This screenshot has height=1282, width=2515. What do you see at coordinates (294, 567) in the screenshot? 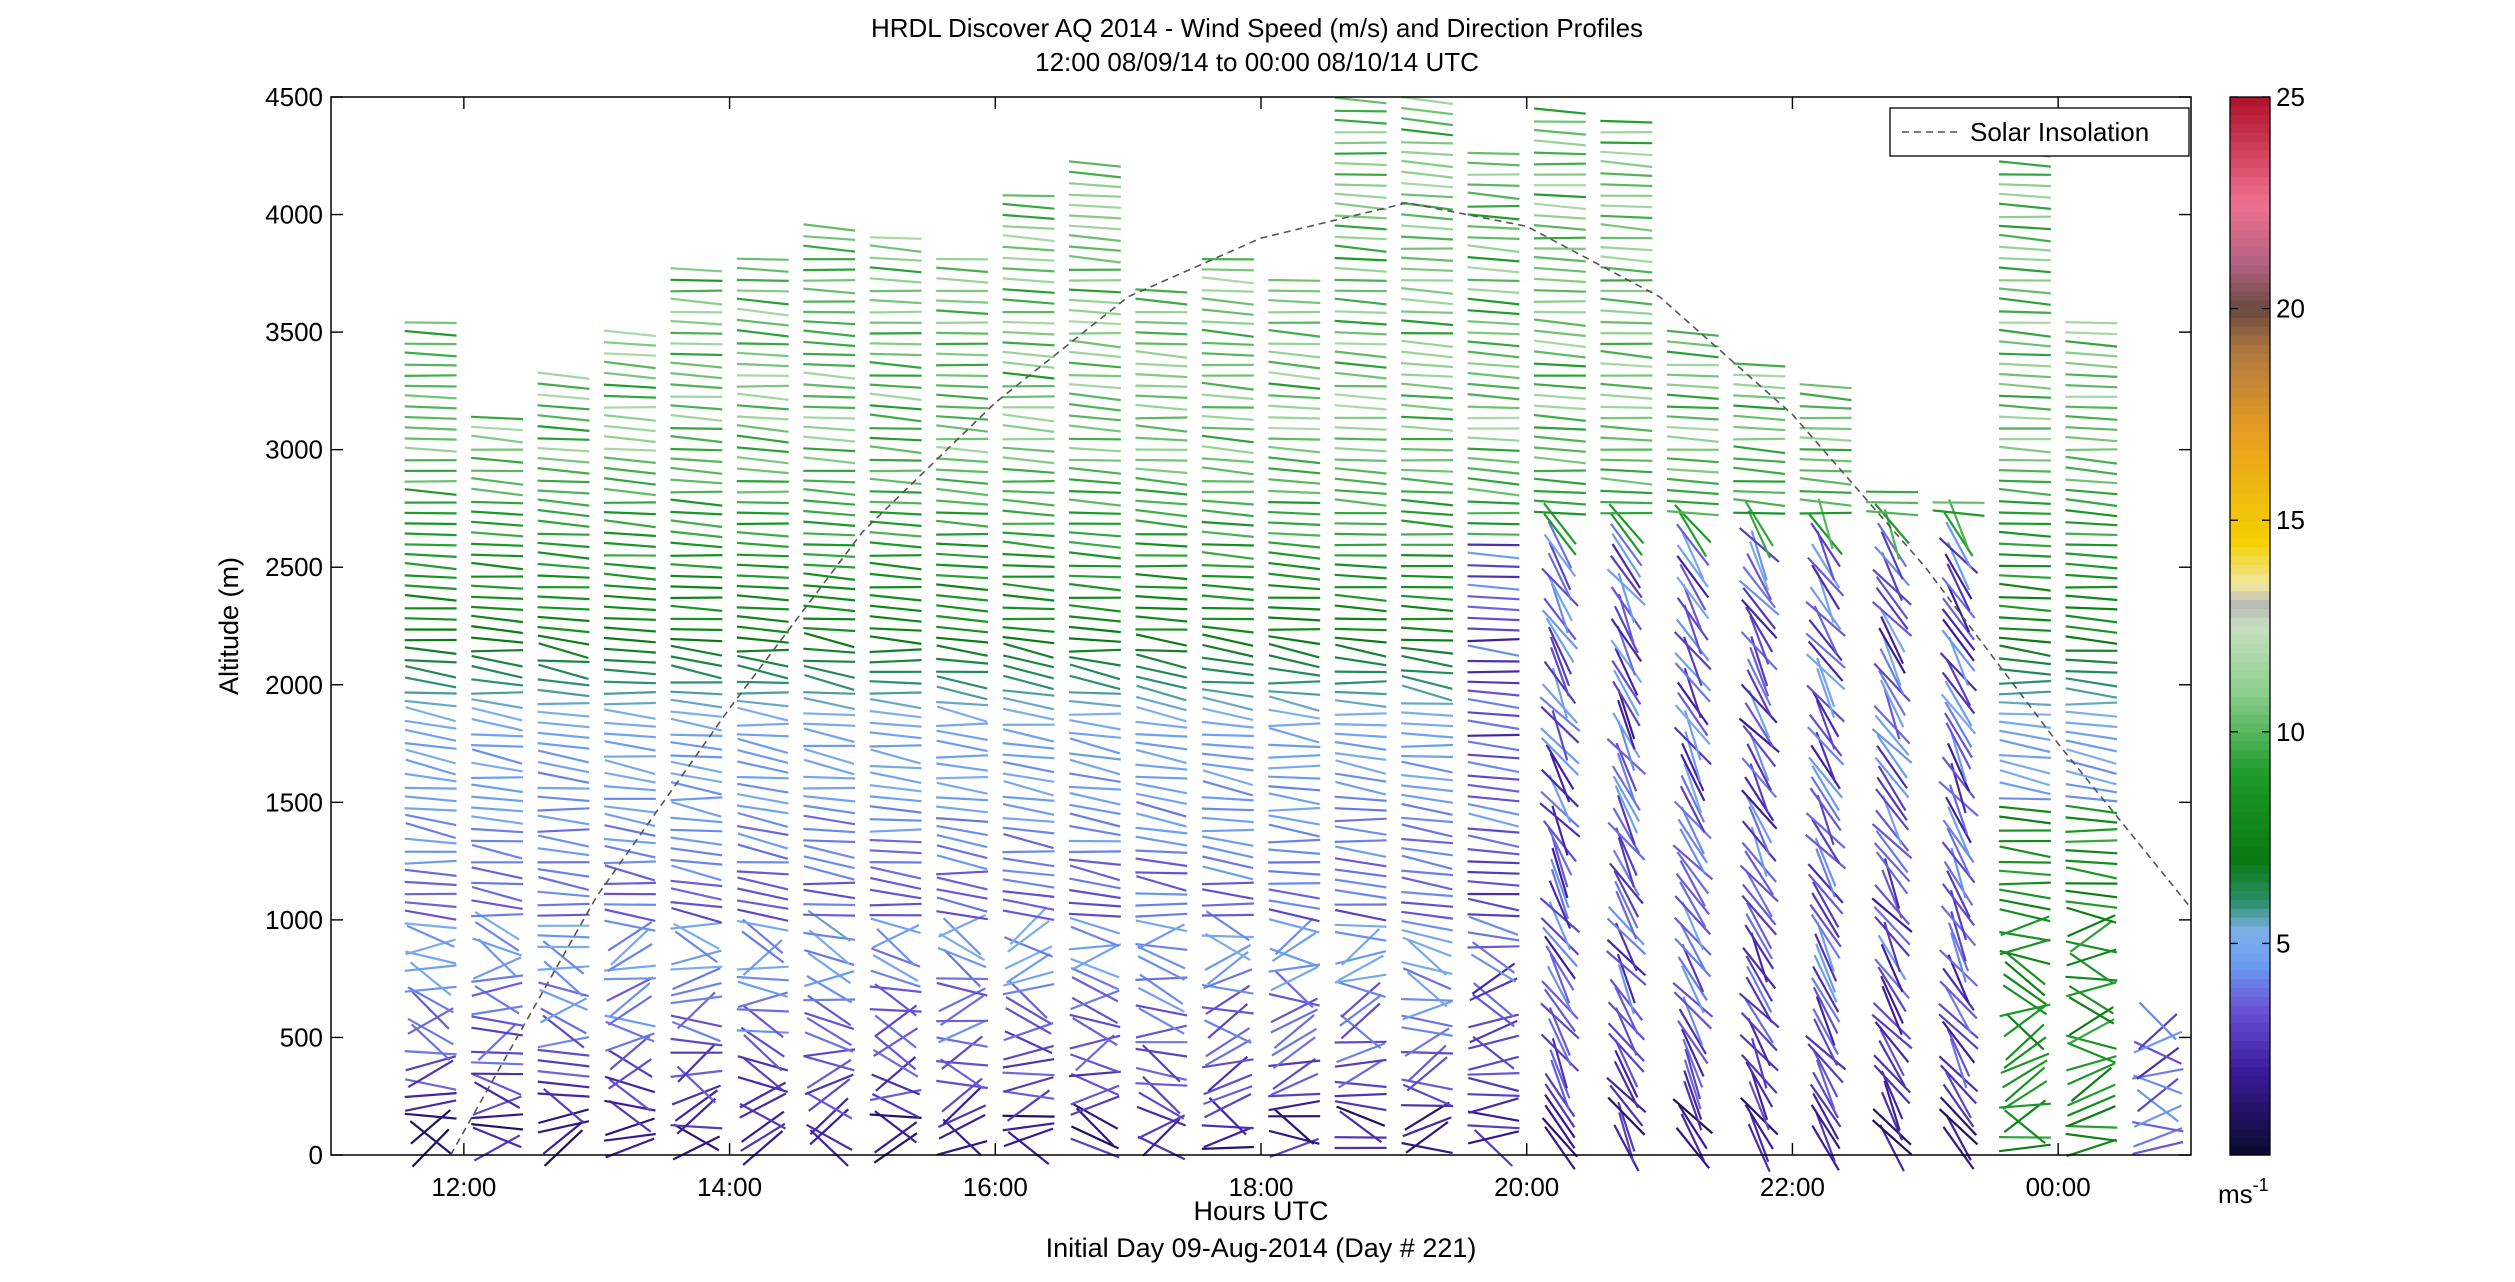
I see `y-tick-label: 2500` at bounding box center [294, 567].